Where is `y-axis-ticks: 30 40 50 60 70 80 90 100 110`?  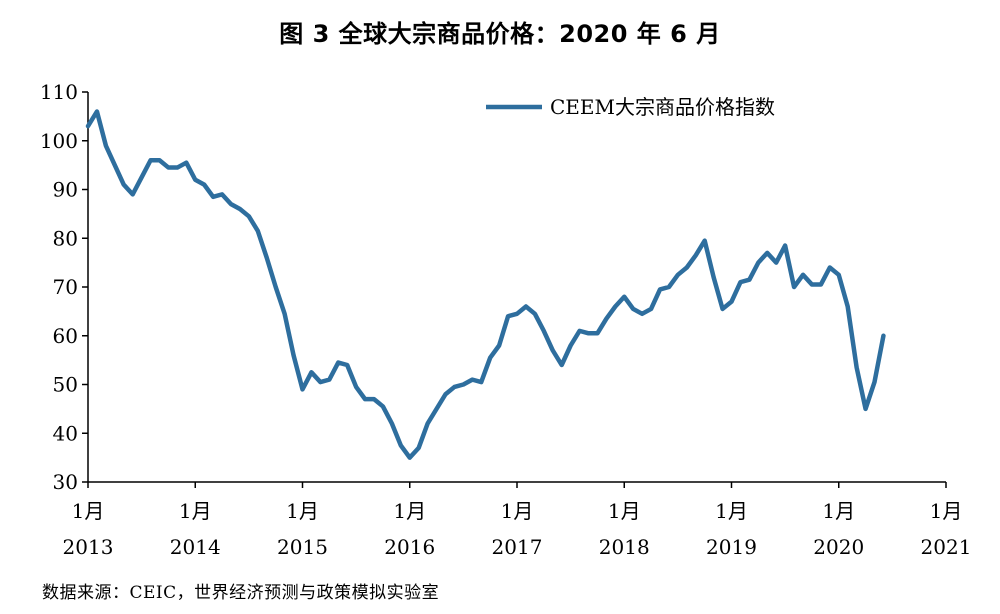
y-axis-ticks: 30 40 50 60 70 80 90 100 110 is located at coordinates (64, 287).